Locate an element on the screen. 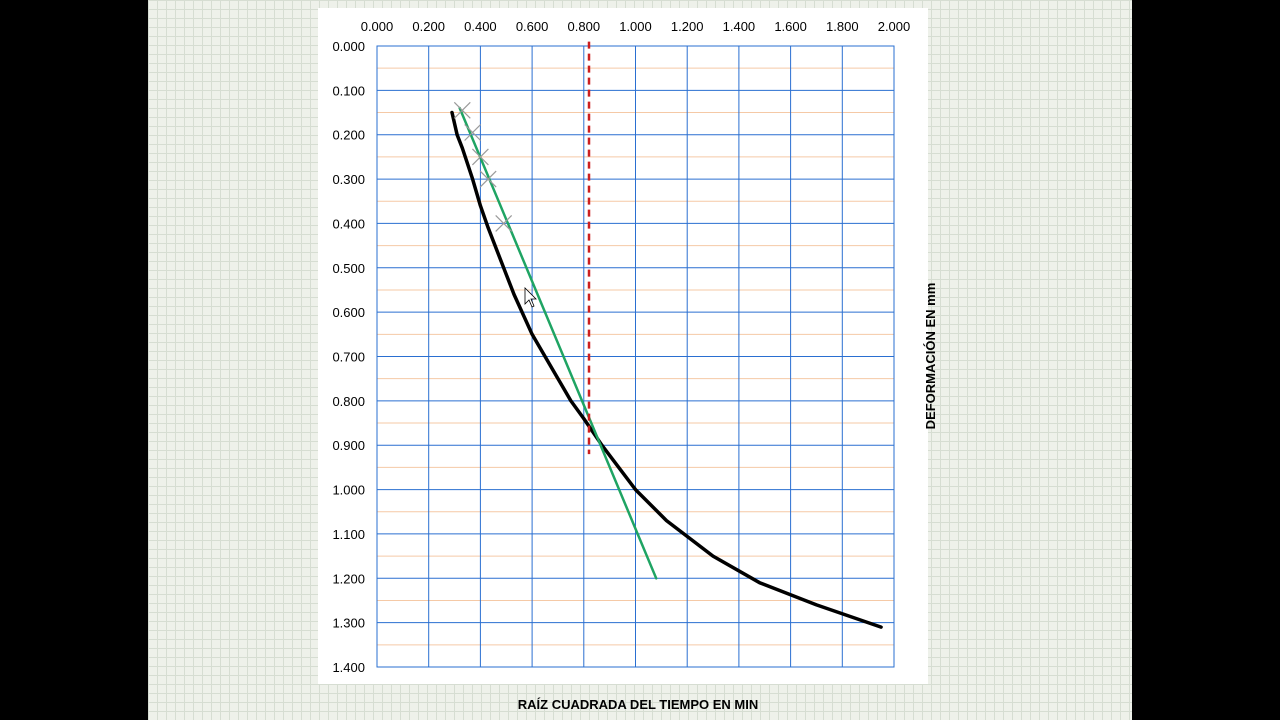 This screenshot has width=1280, height=720. y-tick-label: 0.300 is located at coordinates (348, 179).